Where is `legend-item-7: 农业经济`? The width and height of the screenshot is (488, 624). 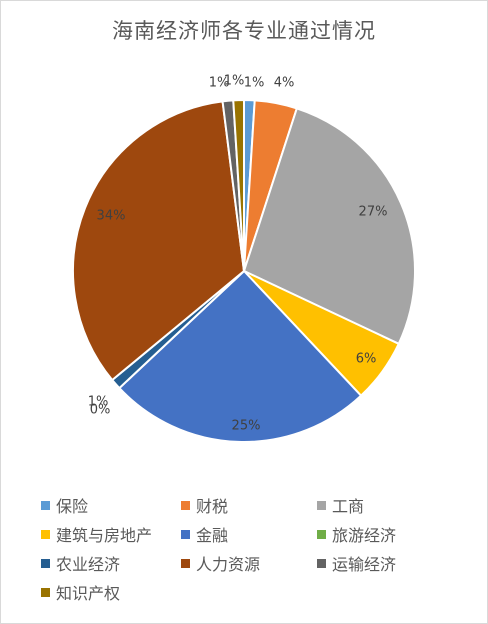
legend-item-7: 农业经济 is located at coordinates (111, 563).